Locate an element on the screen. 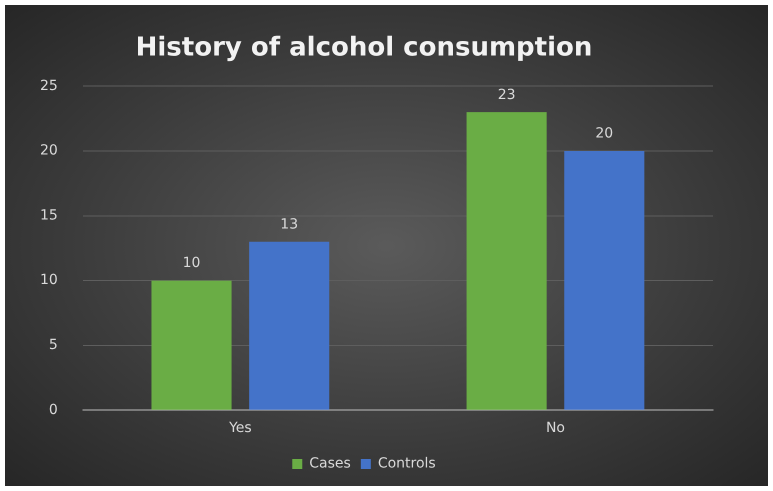 This screenshot has height=491, width=773. x-tick-label: Yes is located at coordinates (240, 428).